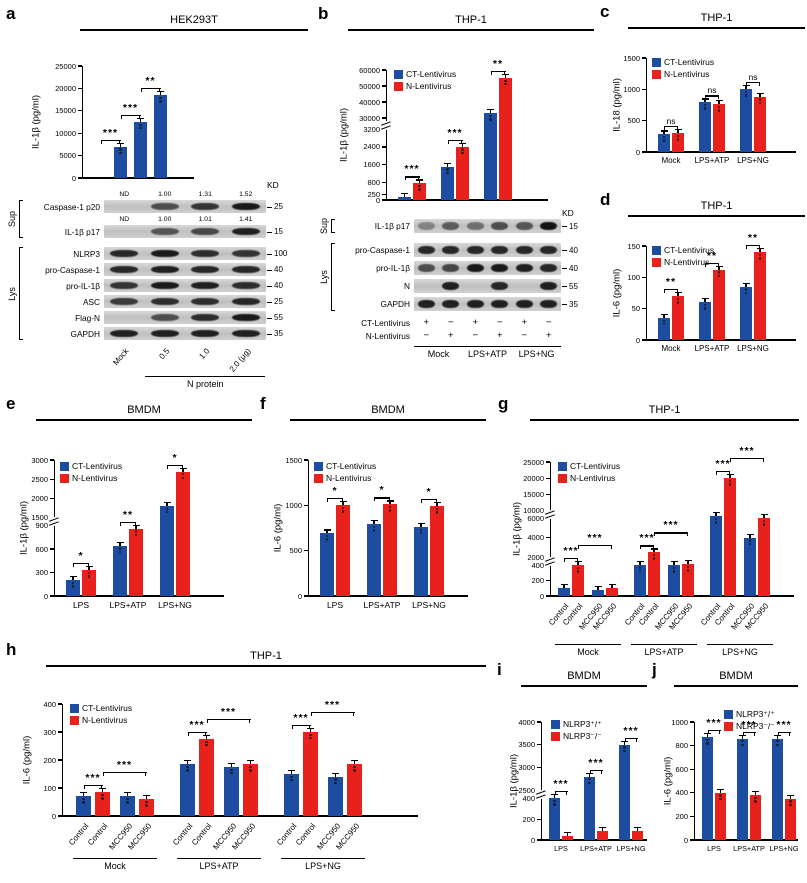 Image resolution: width=807 pixels, height=883 pixels. Describe the element at coordinates (561, 848) in the screenshot. I see `x-label: LPS` at that location.